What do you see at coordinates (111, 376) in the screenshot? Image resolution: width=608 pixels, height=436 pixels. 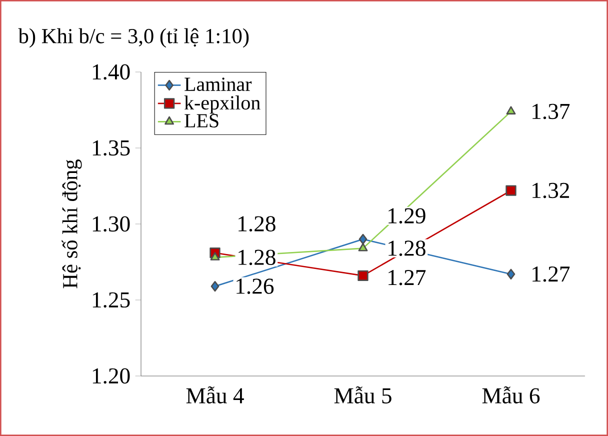 I see `y-tick-label: 1.20` at bounding box center [111, 376].